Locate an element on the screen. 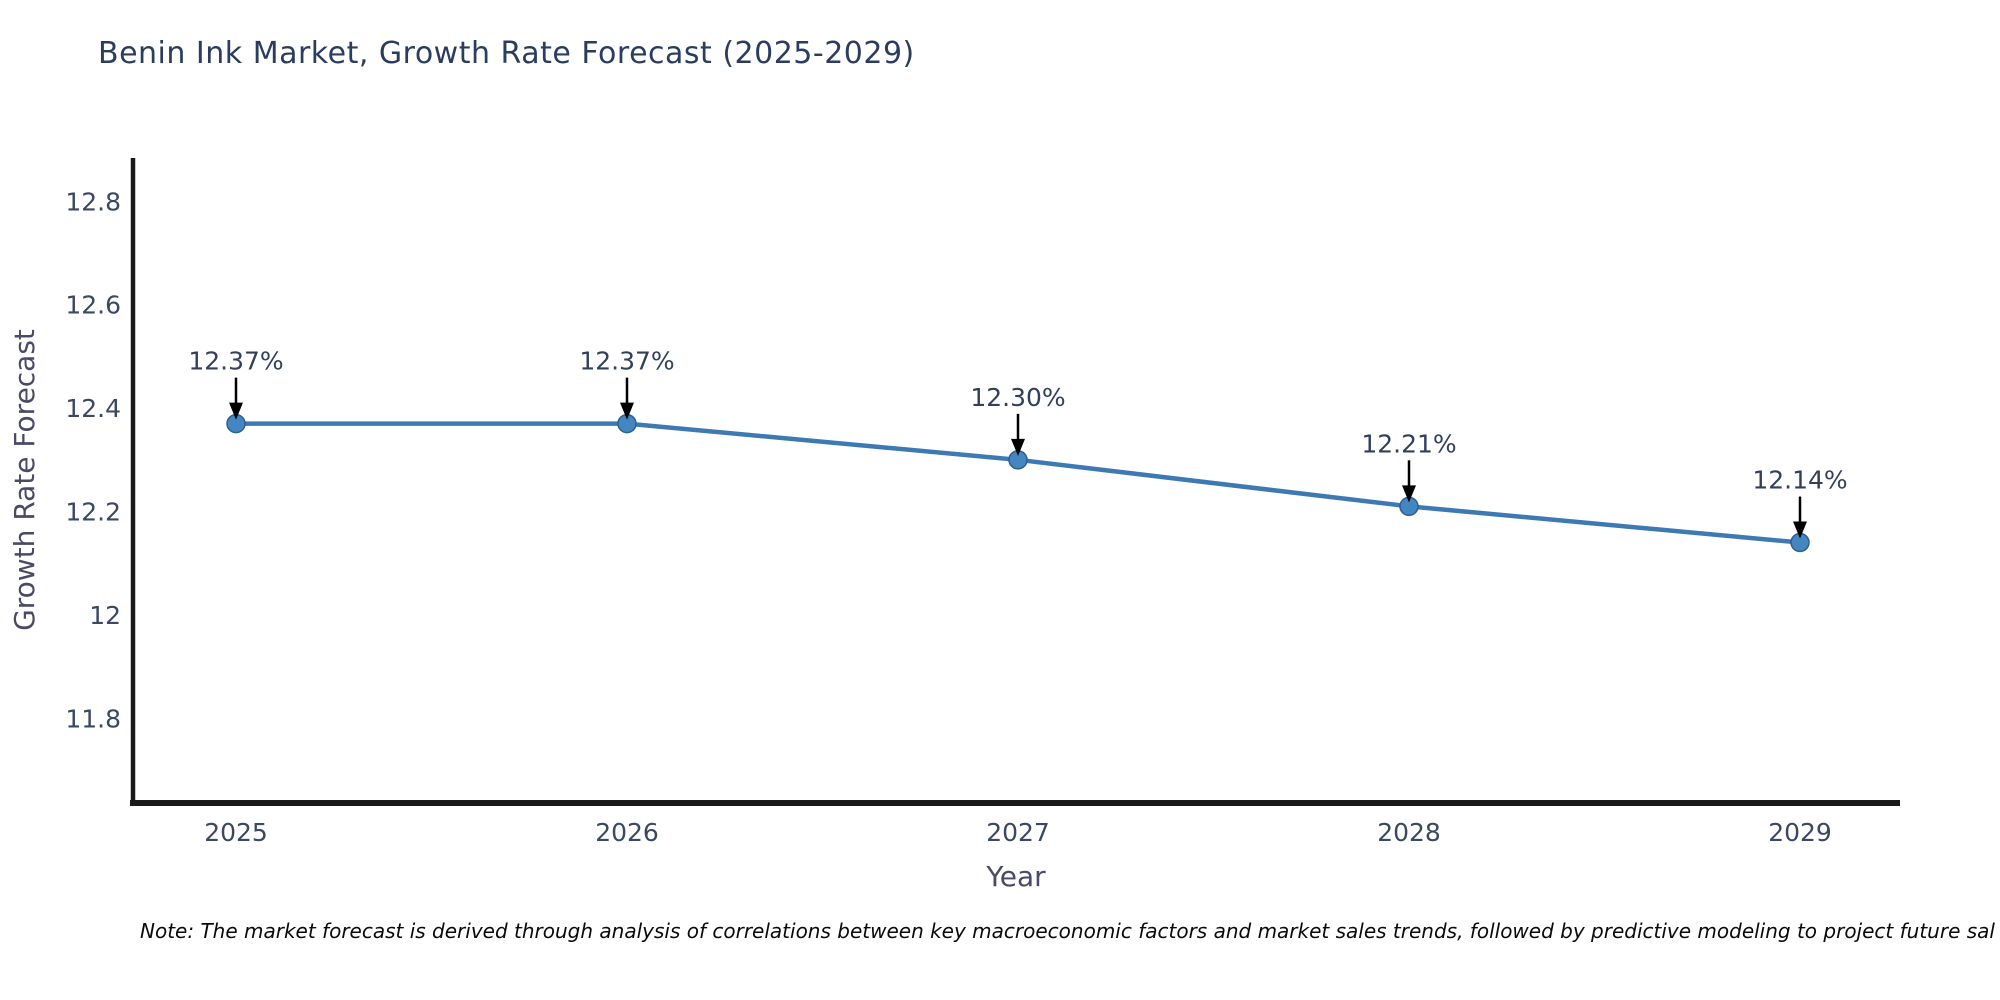  point-value-label: 12.14% is located at coordinates (1799, 480).